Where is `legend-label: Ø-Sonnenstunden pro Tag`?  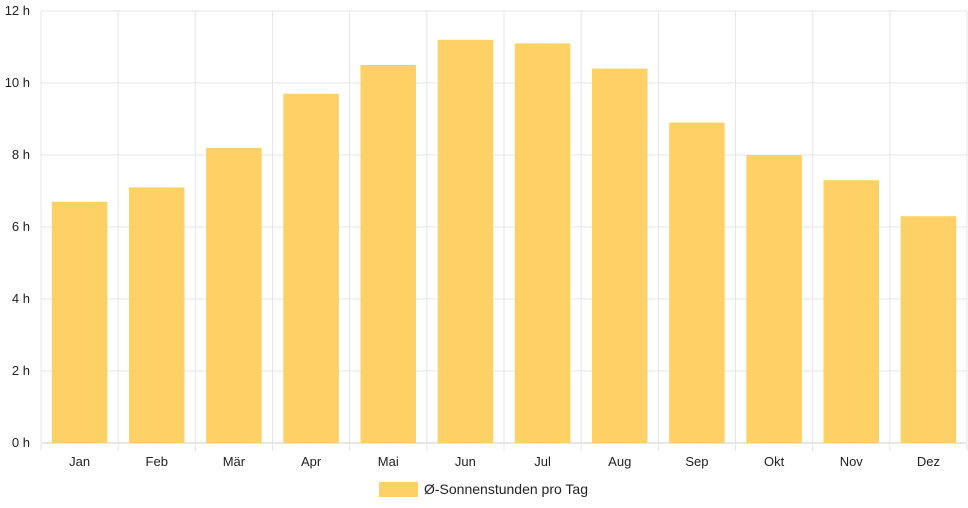 legend-label: Ø-Sonnenstunden pro Tag is located at coordinates (506, 489).